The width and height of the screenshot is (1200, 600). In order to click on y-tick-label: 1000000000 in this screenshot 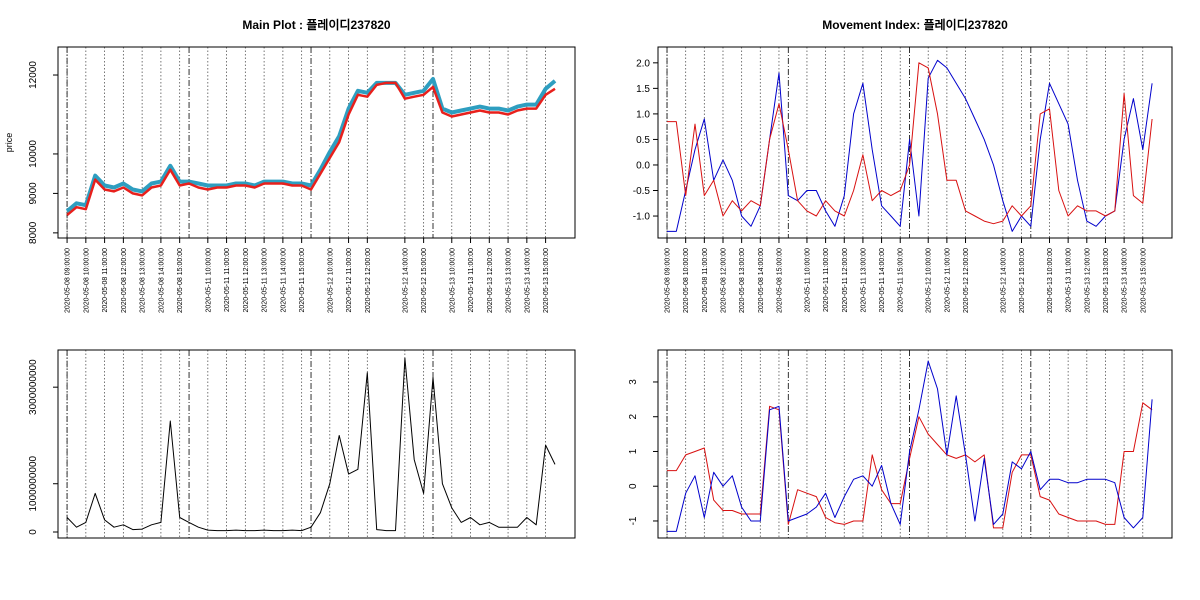, I will do `click(33, 483)`.